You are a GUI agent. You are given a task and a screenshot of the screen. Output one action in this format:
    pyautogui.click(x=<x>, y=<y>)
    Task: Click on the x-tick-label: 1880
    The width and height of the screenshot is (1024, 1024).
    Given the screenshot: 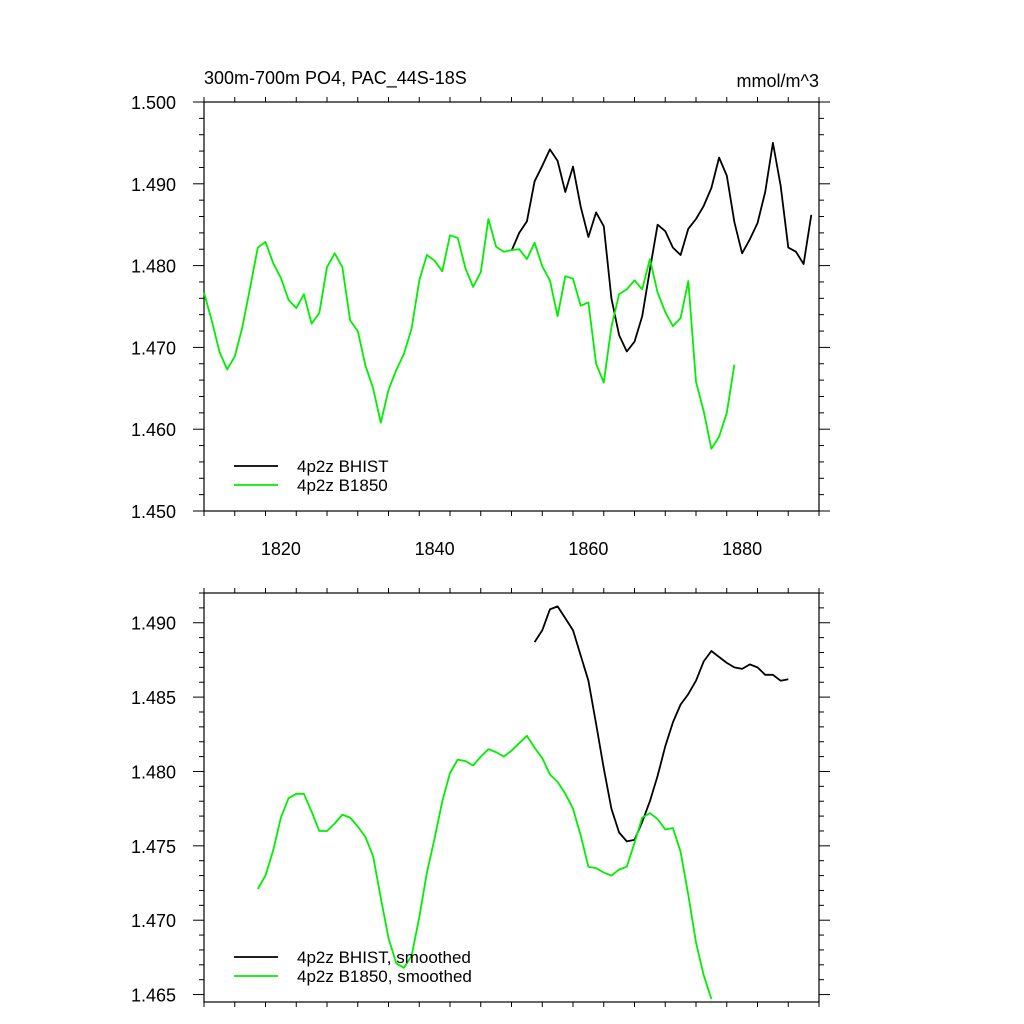 What is the action you would take?
    pyautogui.click(x=742, y=549)
    